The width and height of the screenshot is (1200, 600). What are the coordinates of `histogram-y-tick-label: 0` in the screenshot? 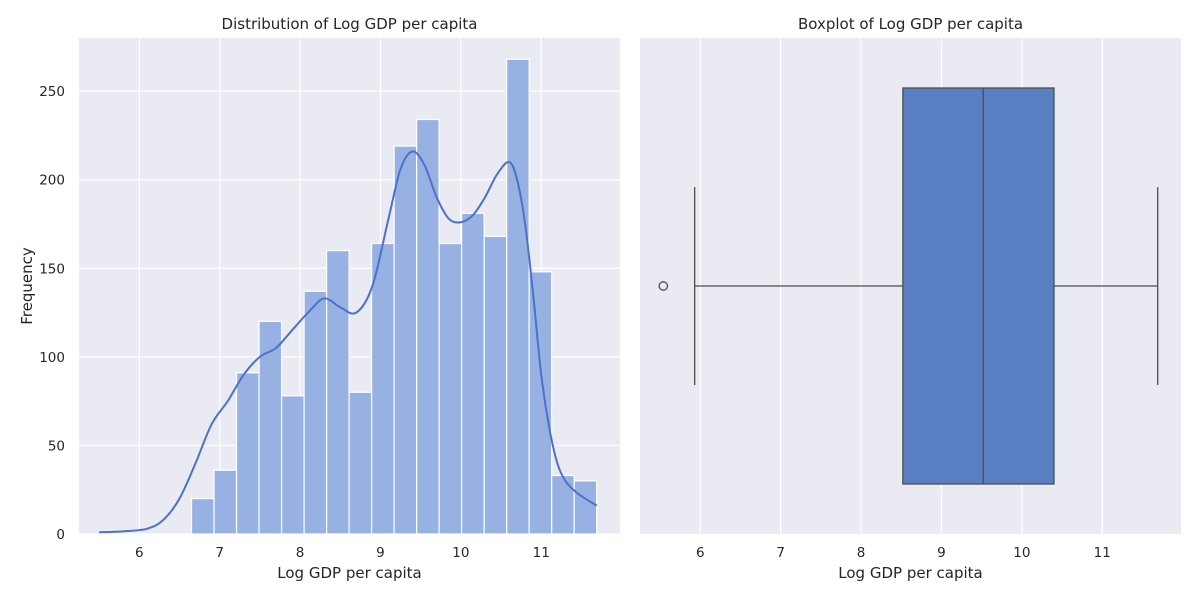 It's located at (60, 535).